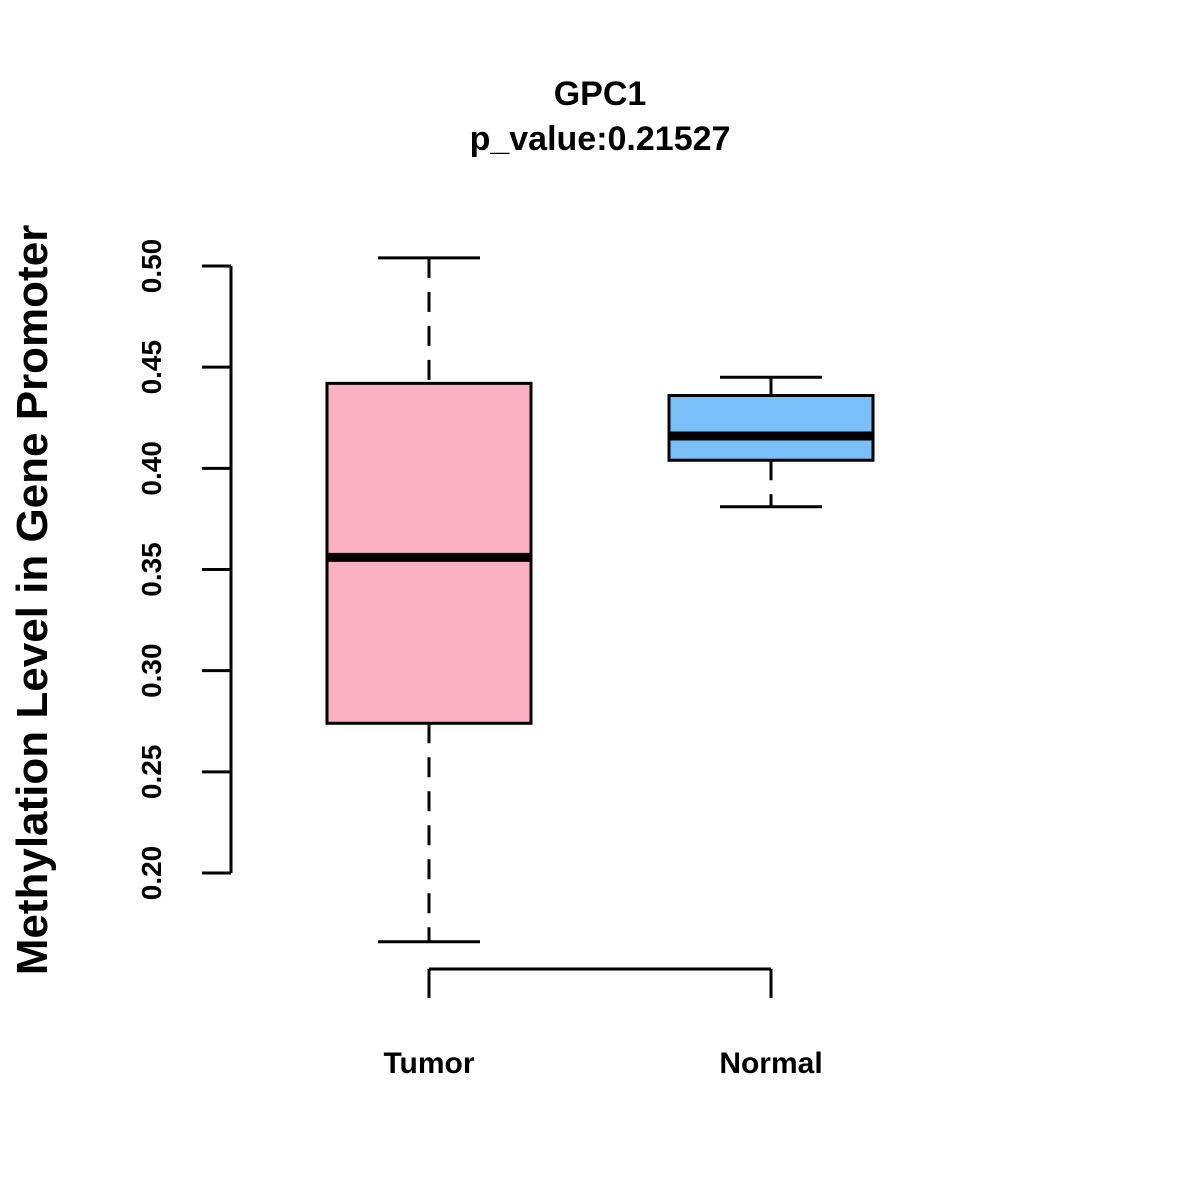 Image resolution: width=1200 pixels, height=1200 pixels. Describe the element at coordinates (151, 670) in the screenshot. I see `y-tick-label: 0.30` at that location.